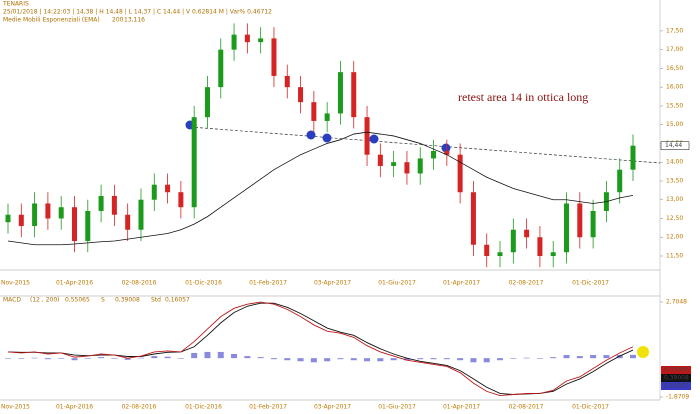 The image size is (700, 414). Describe the element at coordinates (674, 87) in the screenshot. I see `y-tick-label: 16,00` at that location.